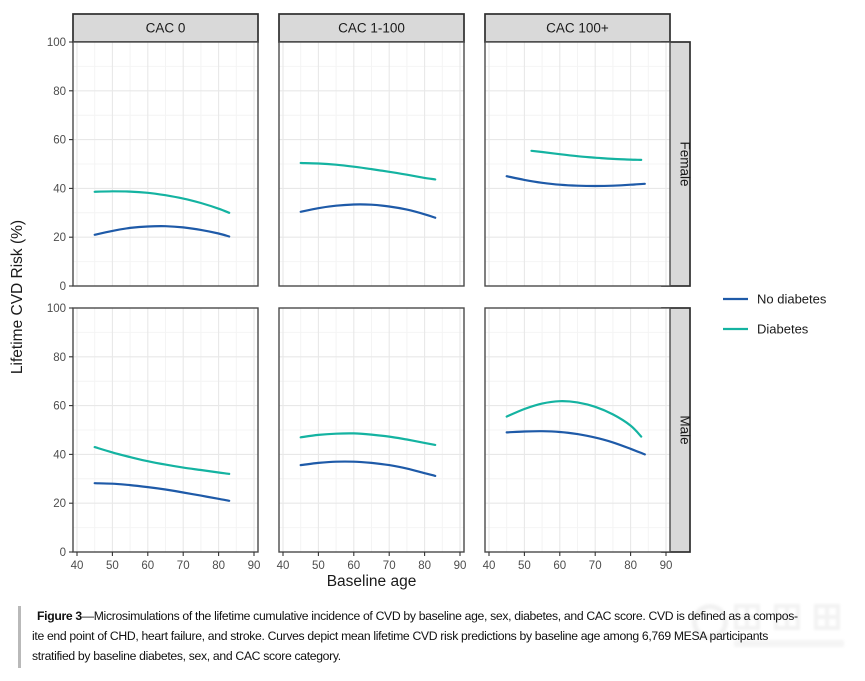  I want to click on caption-divider, so click(19, 637).